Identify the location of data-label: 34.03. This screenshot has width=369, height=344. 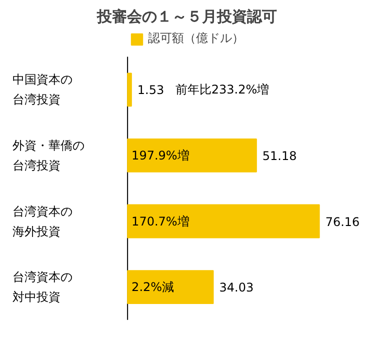
(236, 287).